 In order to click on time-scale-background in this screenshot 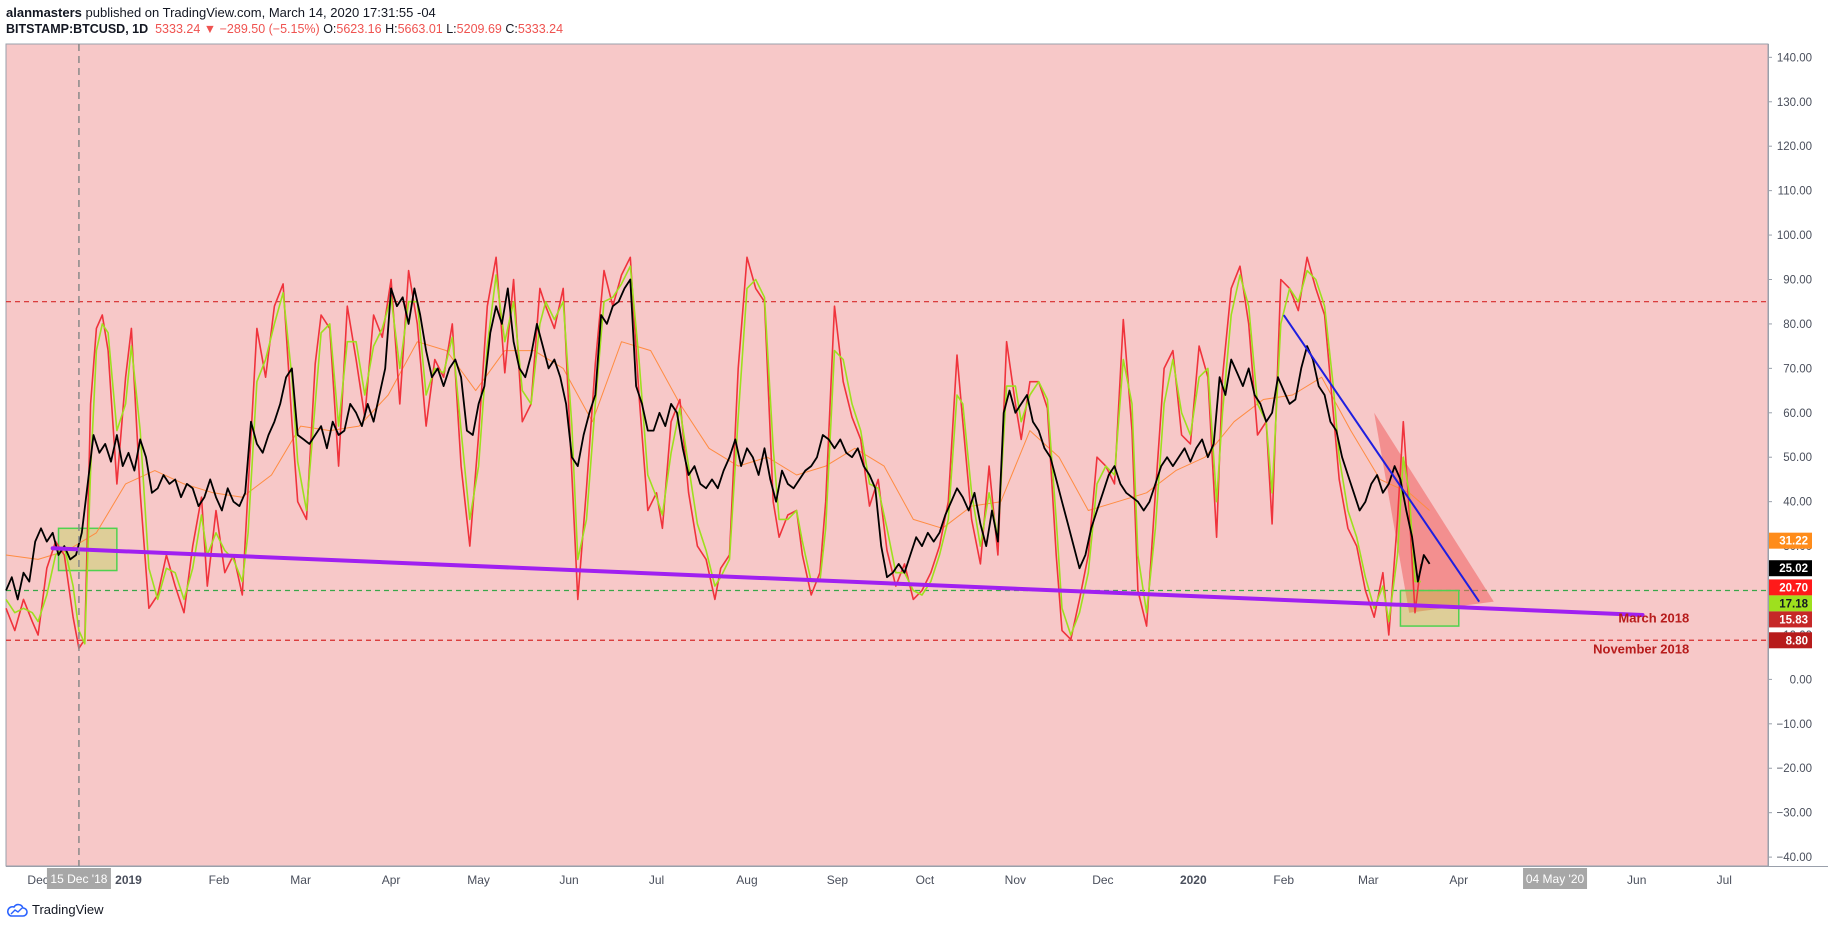, I will do `click(887, 879)`.